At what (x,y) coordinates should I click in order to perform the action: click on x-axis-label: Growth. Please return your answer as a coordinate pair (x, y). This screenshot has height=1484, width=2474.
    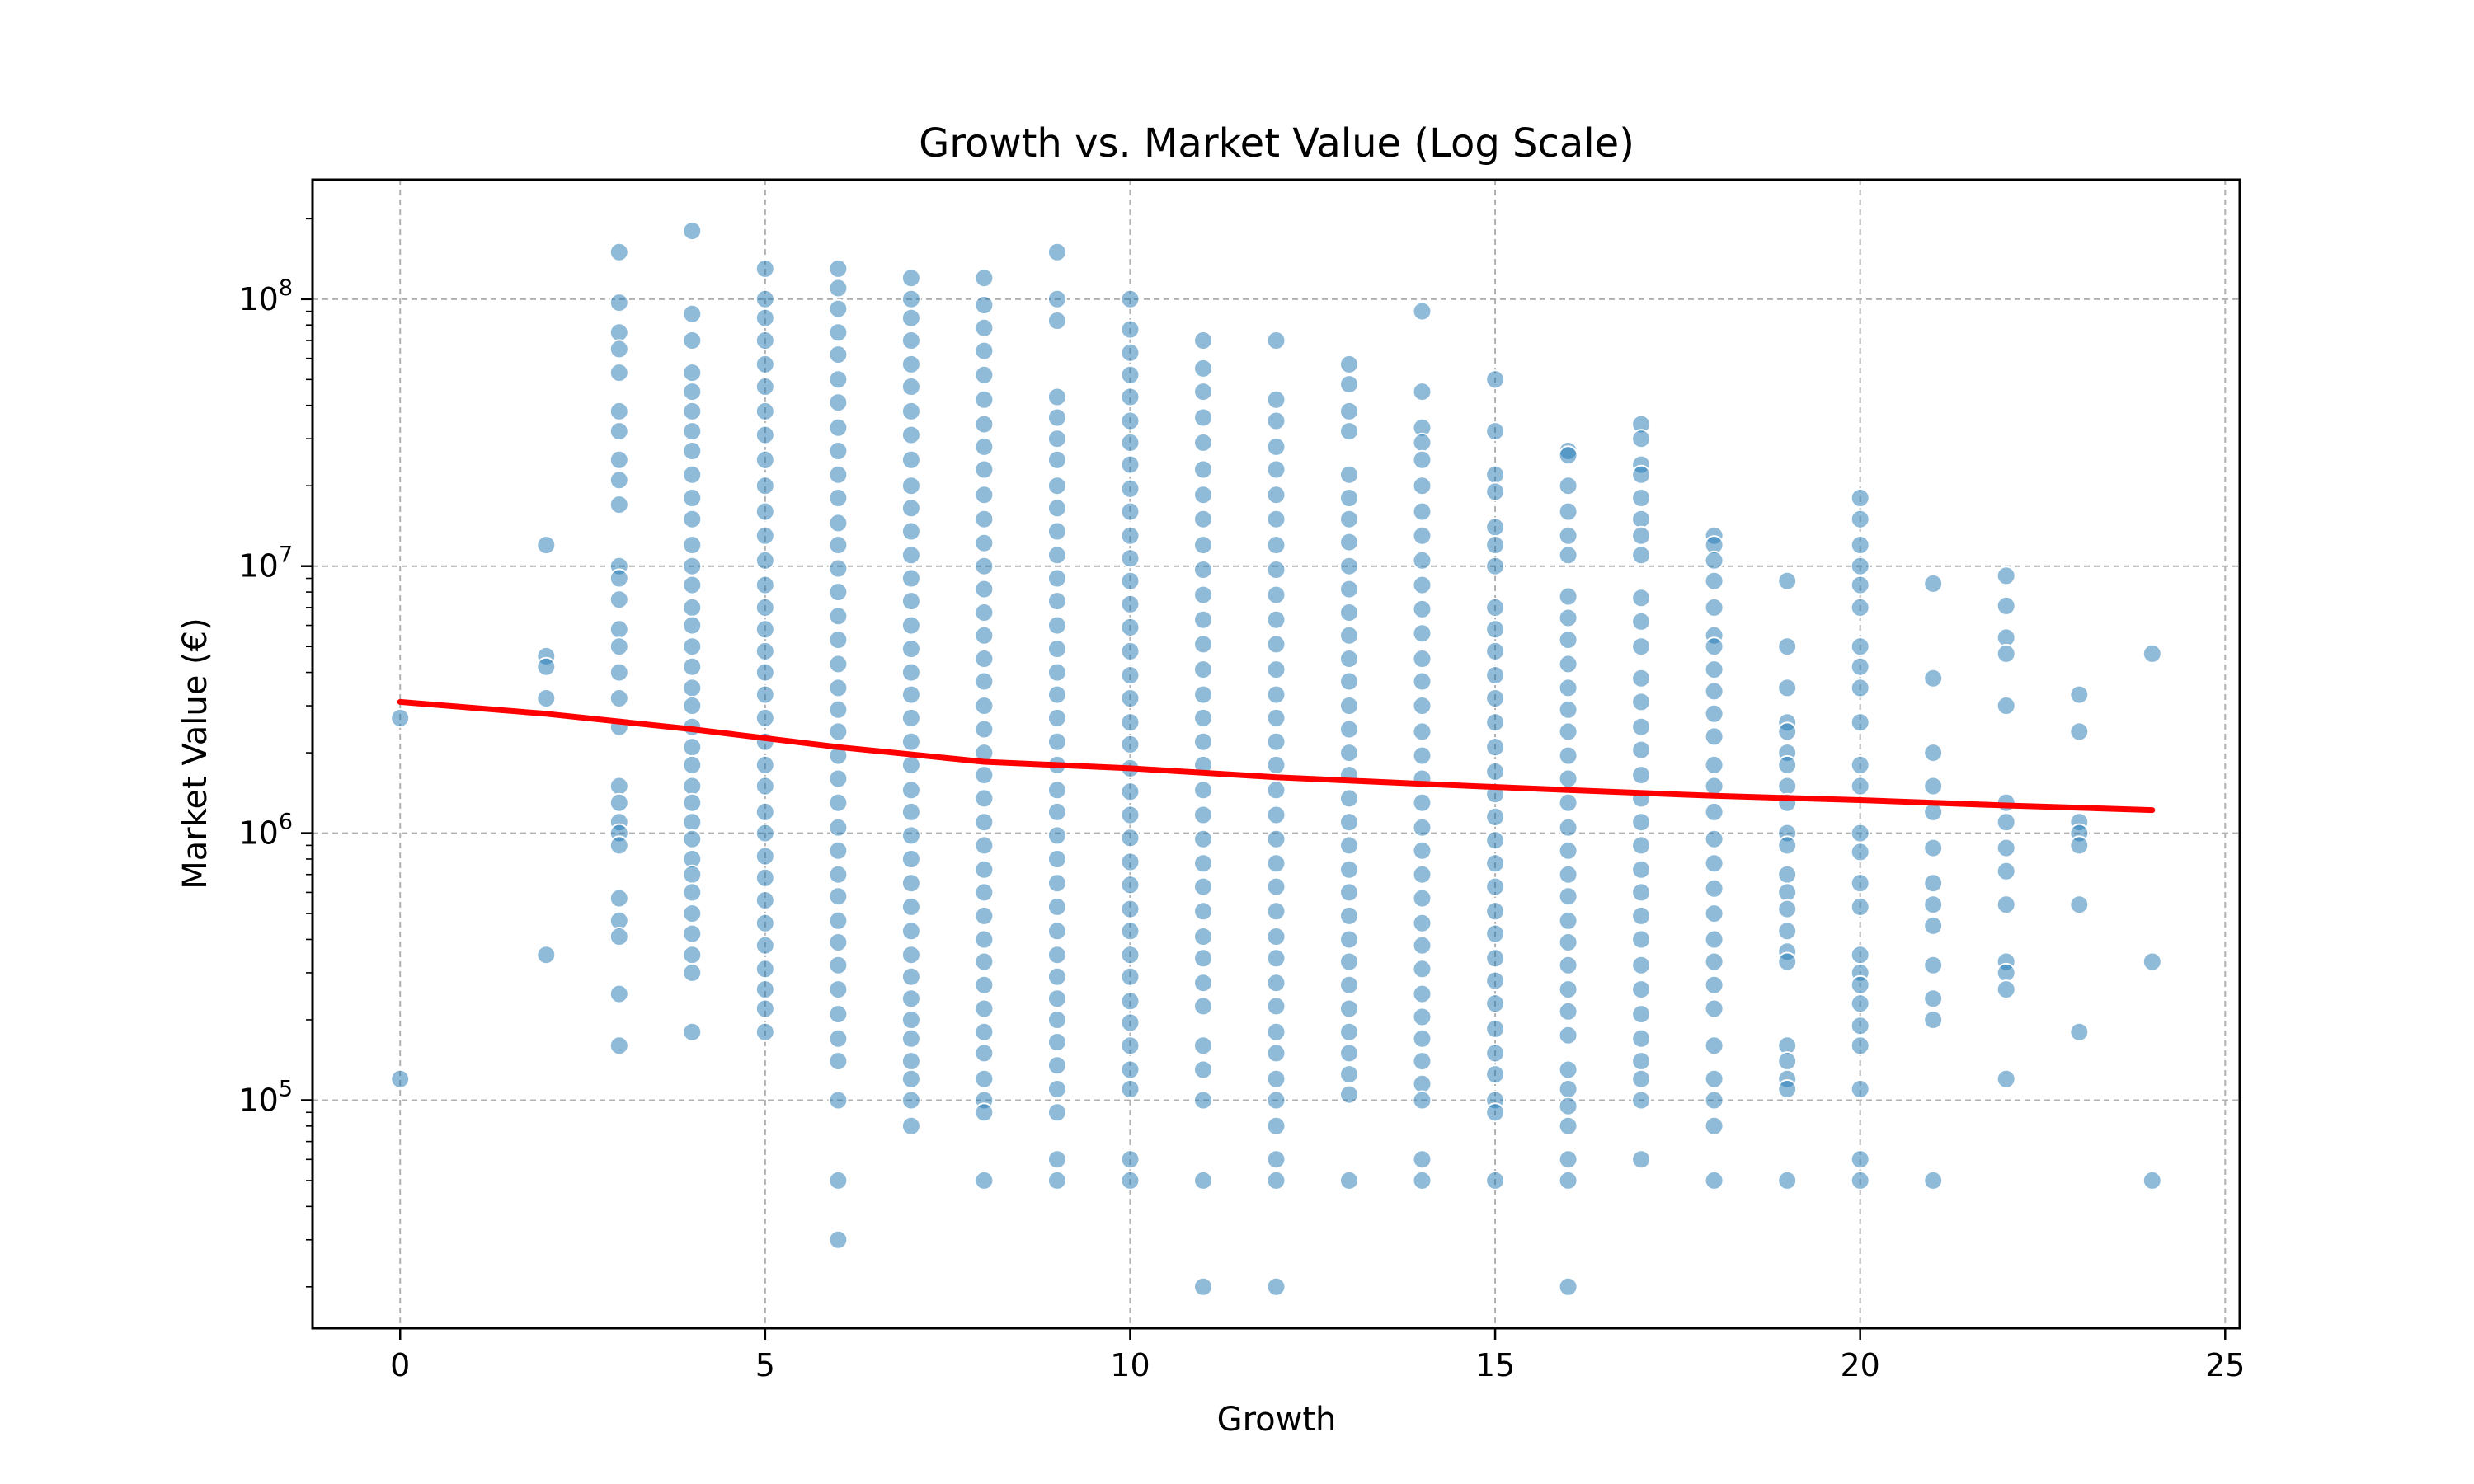
    Looking at the image, I should click on (1277, 1420).